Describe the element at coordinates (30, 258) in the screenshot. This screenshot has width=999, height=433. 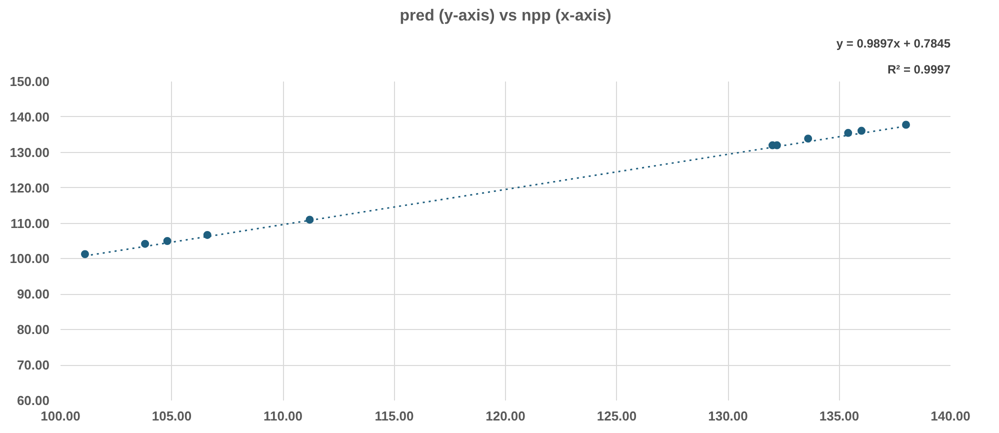
I see `y-tick-label: 100.00` at that location.